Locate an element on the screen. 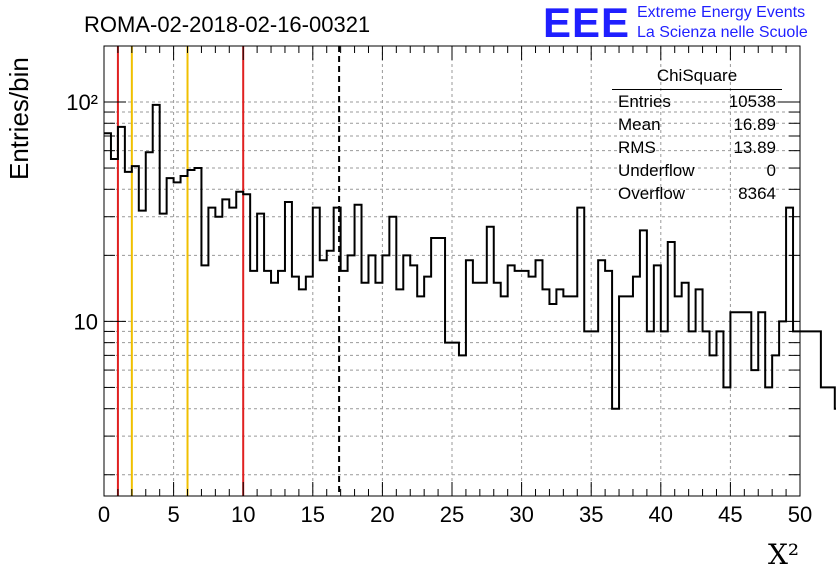 The image size is (836, 572). stats-label: Entries is located at coordinates (644, 101).